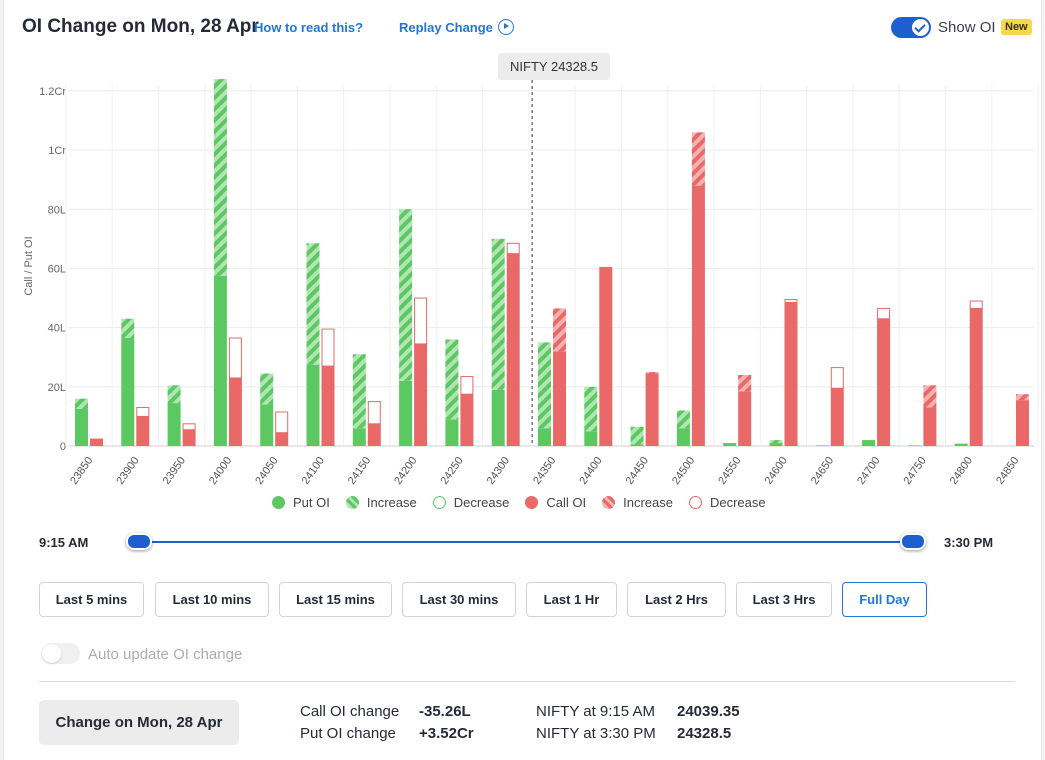 The height and width of the screenshot is (760, 1045). I want to click on legend-put-oi-swatch, so click(278, 502).